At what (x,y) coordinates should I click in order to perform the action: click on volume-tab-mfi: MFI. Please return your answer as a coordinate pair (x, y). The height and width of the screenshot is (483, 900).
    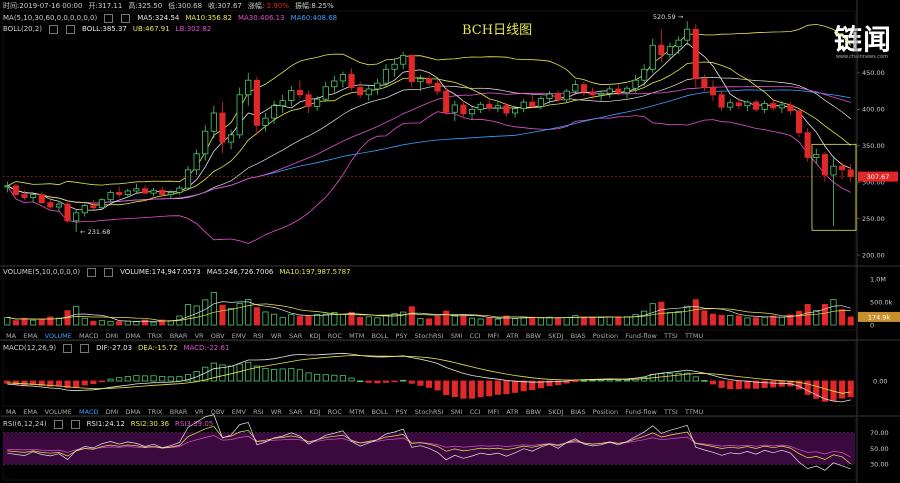
    Looking at the image, I should click on (493, 336).